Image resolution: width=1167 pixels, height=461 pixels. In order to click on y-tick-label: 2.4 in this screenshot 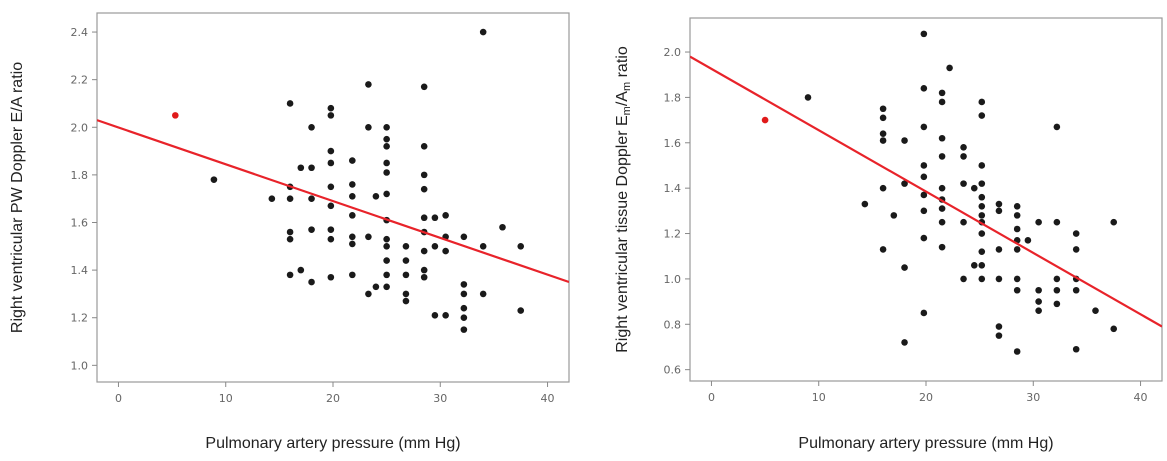, I will do `click(80, 32)`.